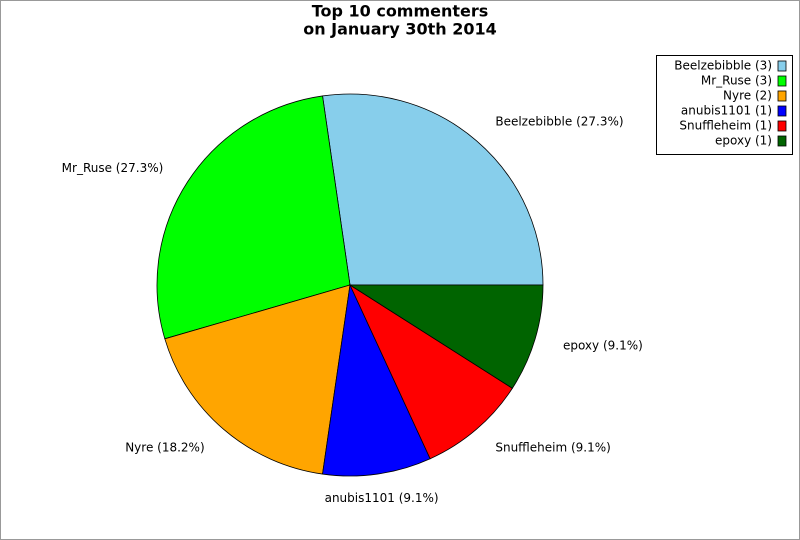 The width and height of the screenshot is (800, 540). Describe the element at coordinates (723, 66) in the screenshot. I see `legend-label: Beelzebibble (3)` at that location.